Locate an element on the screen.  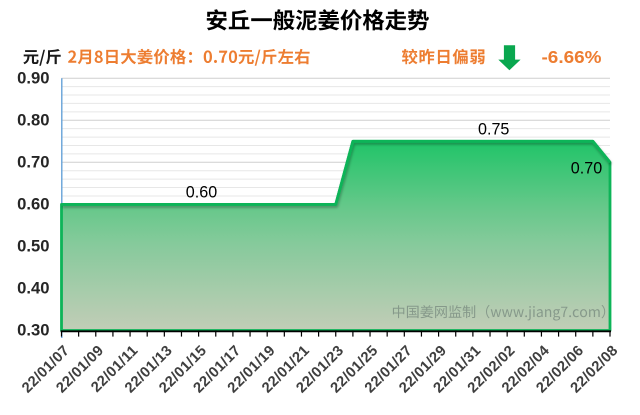
svg-text: 0.90 is located at coordinates (33, 77).